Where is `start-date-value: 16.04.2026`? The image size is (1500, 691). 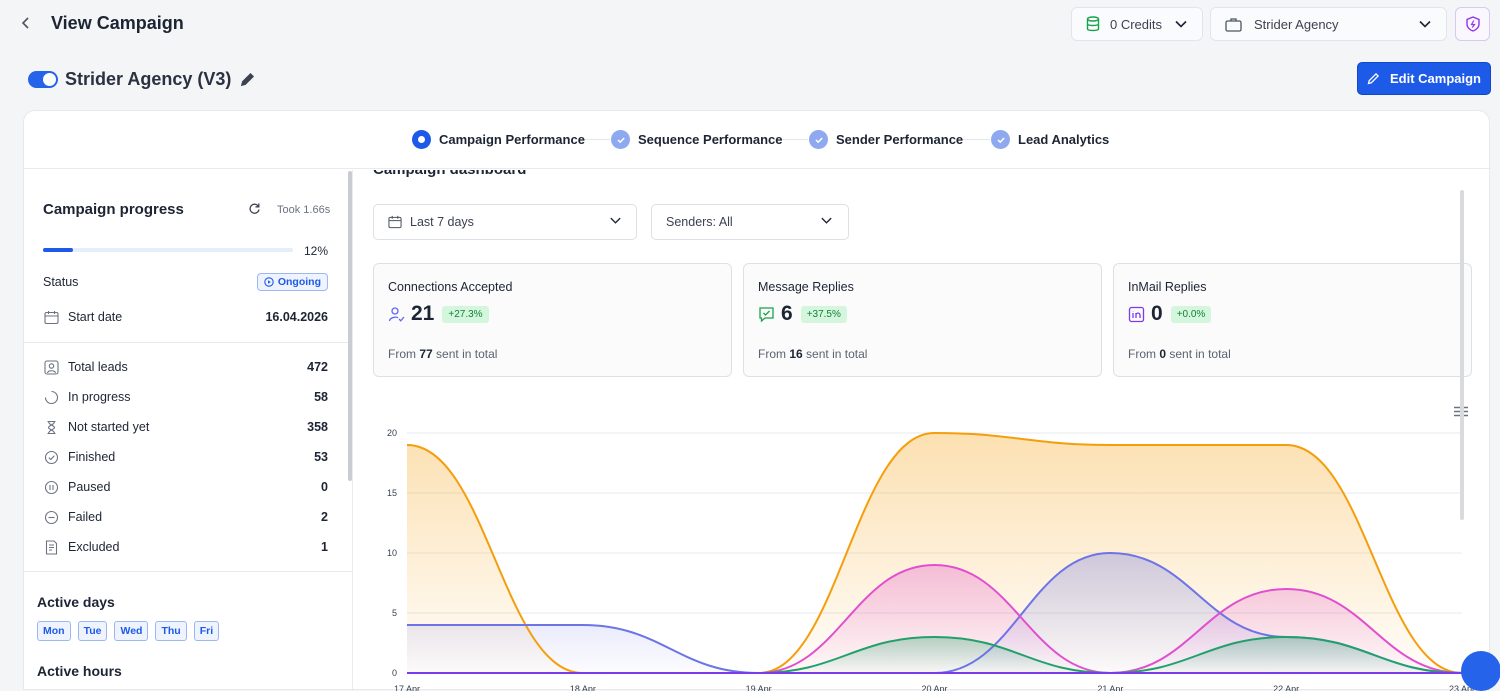
start-date-value: 16.04.2026 is located at coordinates (296, 317).